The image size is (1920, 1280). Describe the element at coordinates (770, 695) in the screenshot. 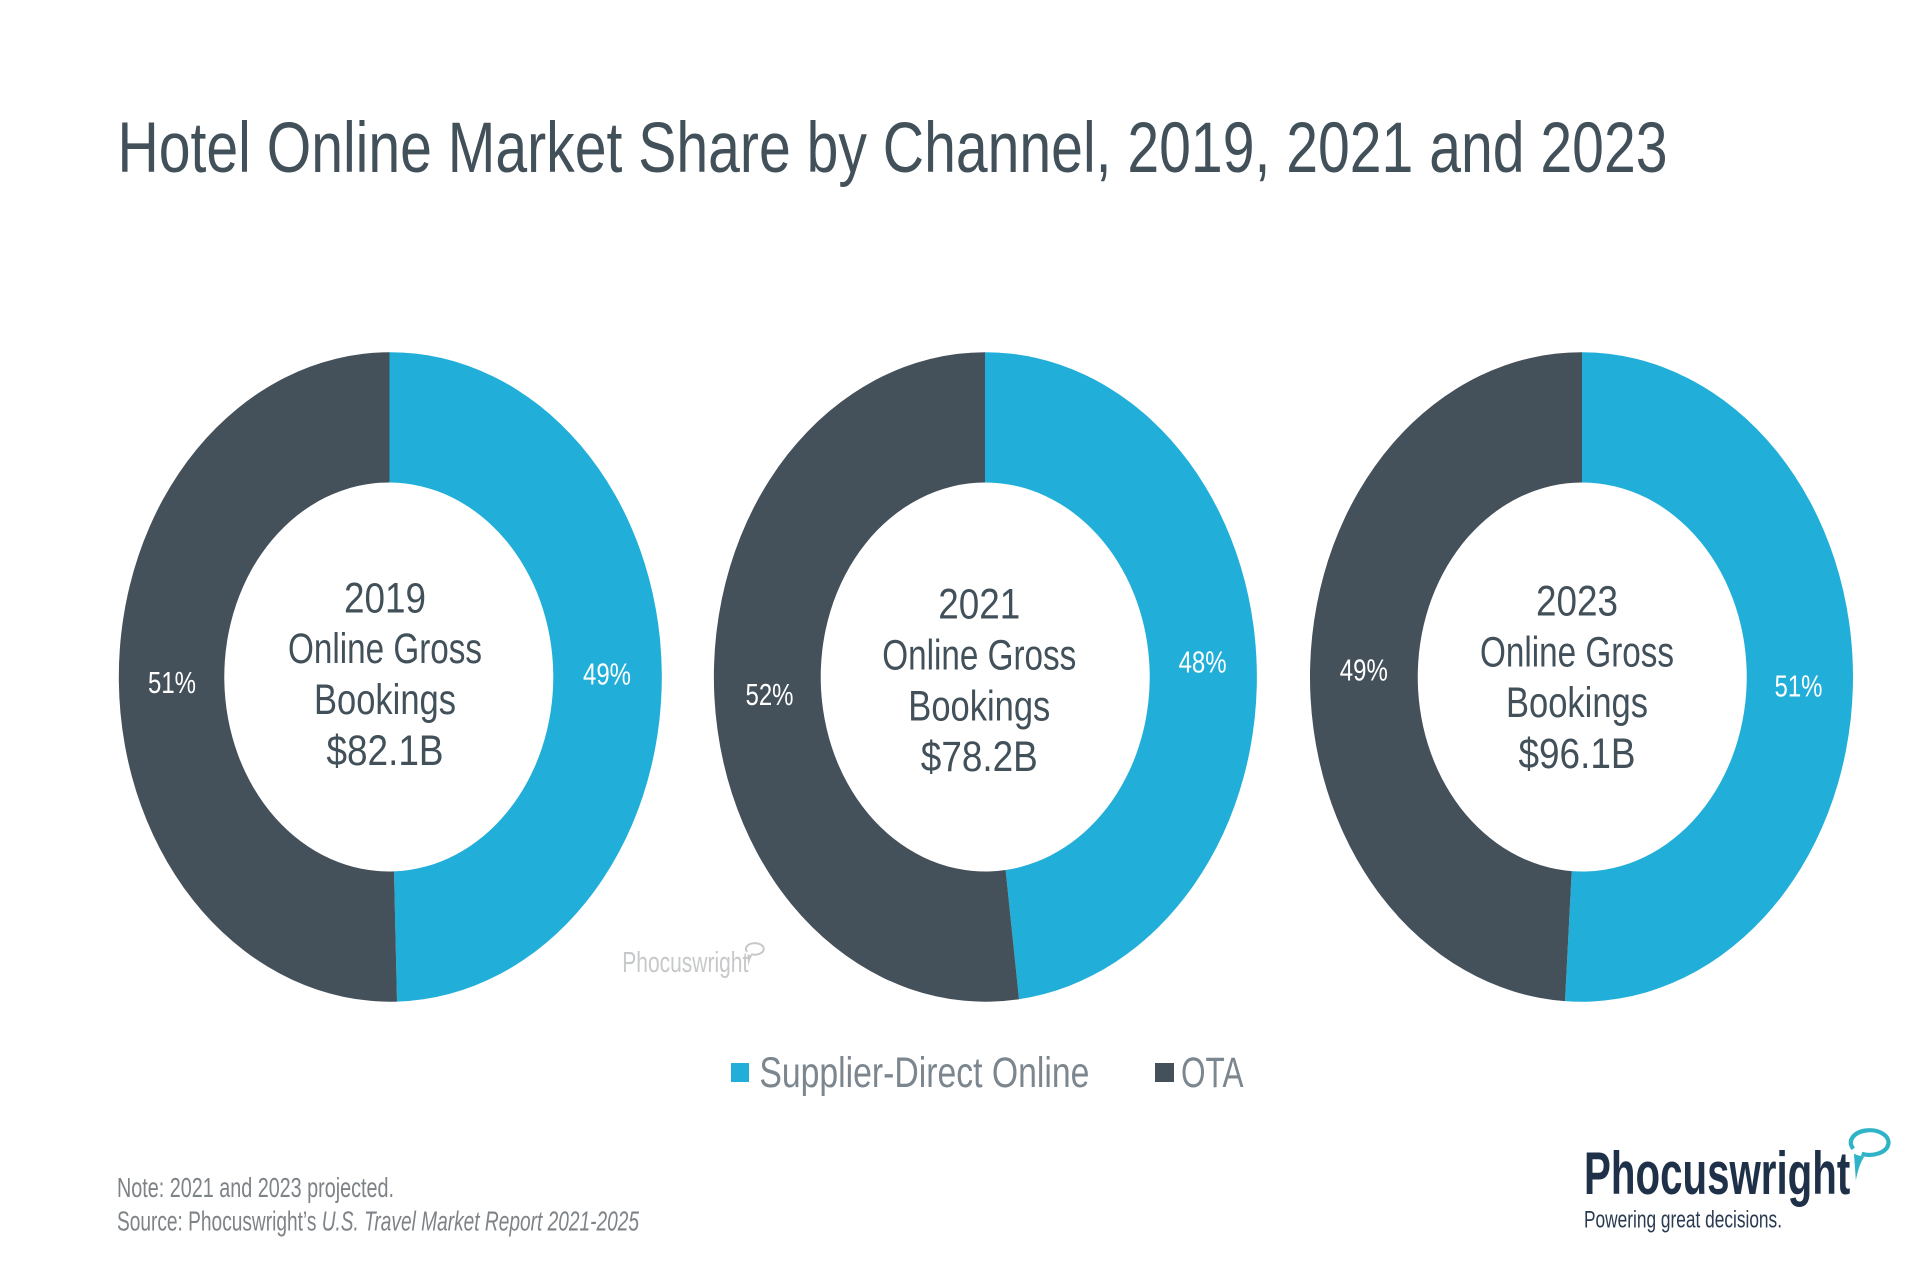

I see `svg-text: 52%` at that location.